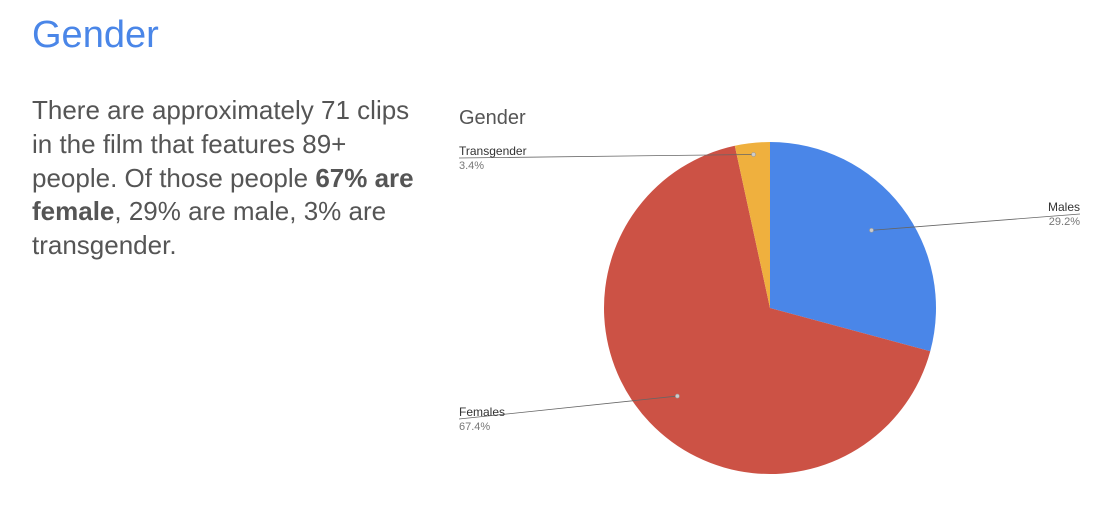  I want to click on slide-title: Gender, so click(95, 35).